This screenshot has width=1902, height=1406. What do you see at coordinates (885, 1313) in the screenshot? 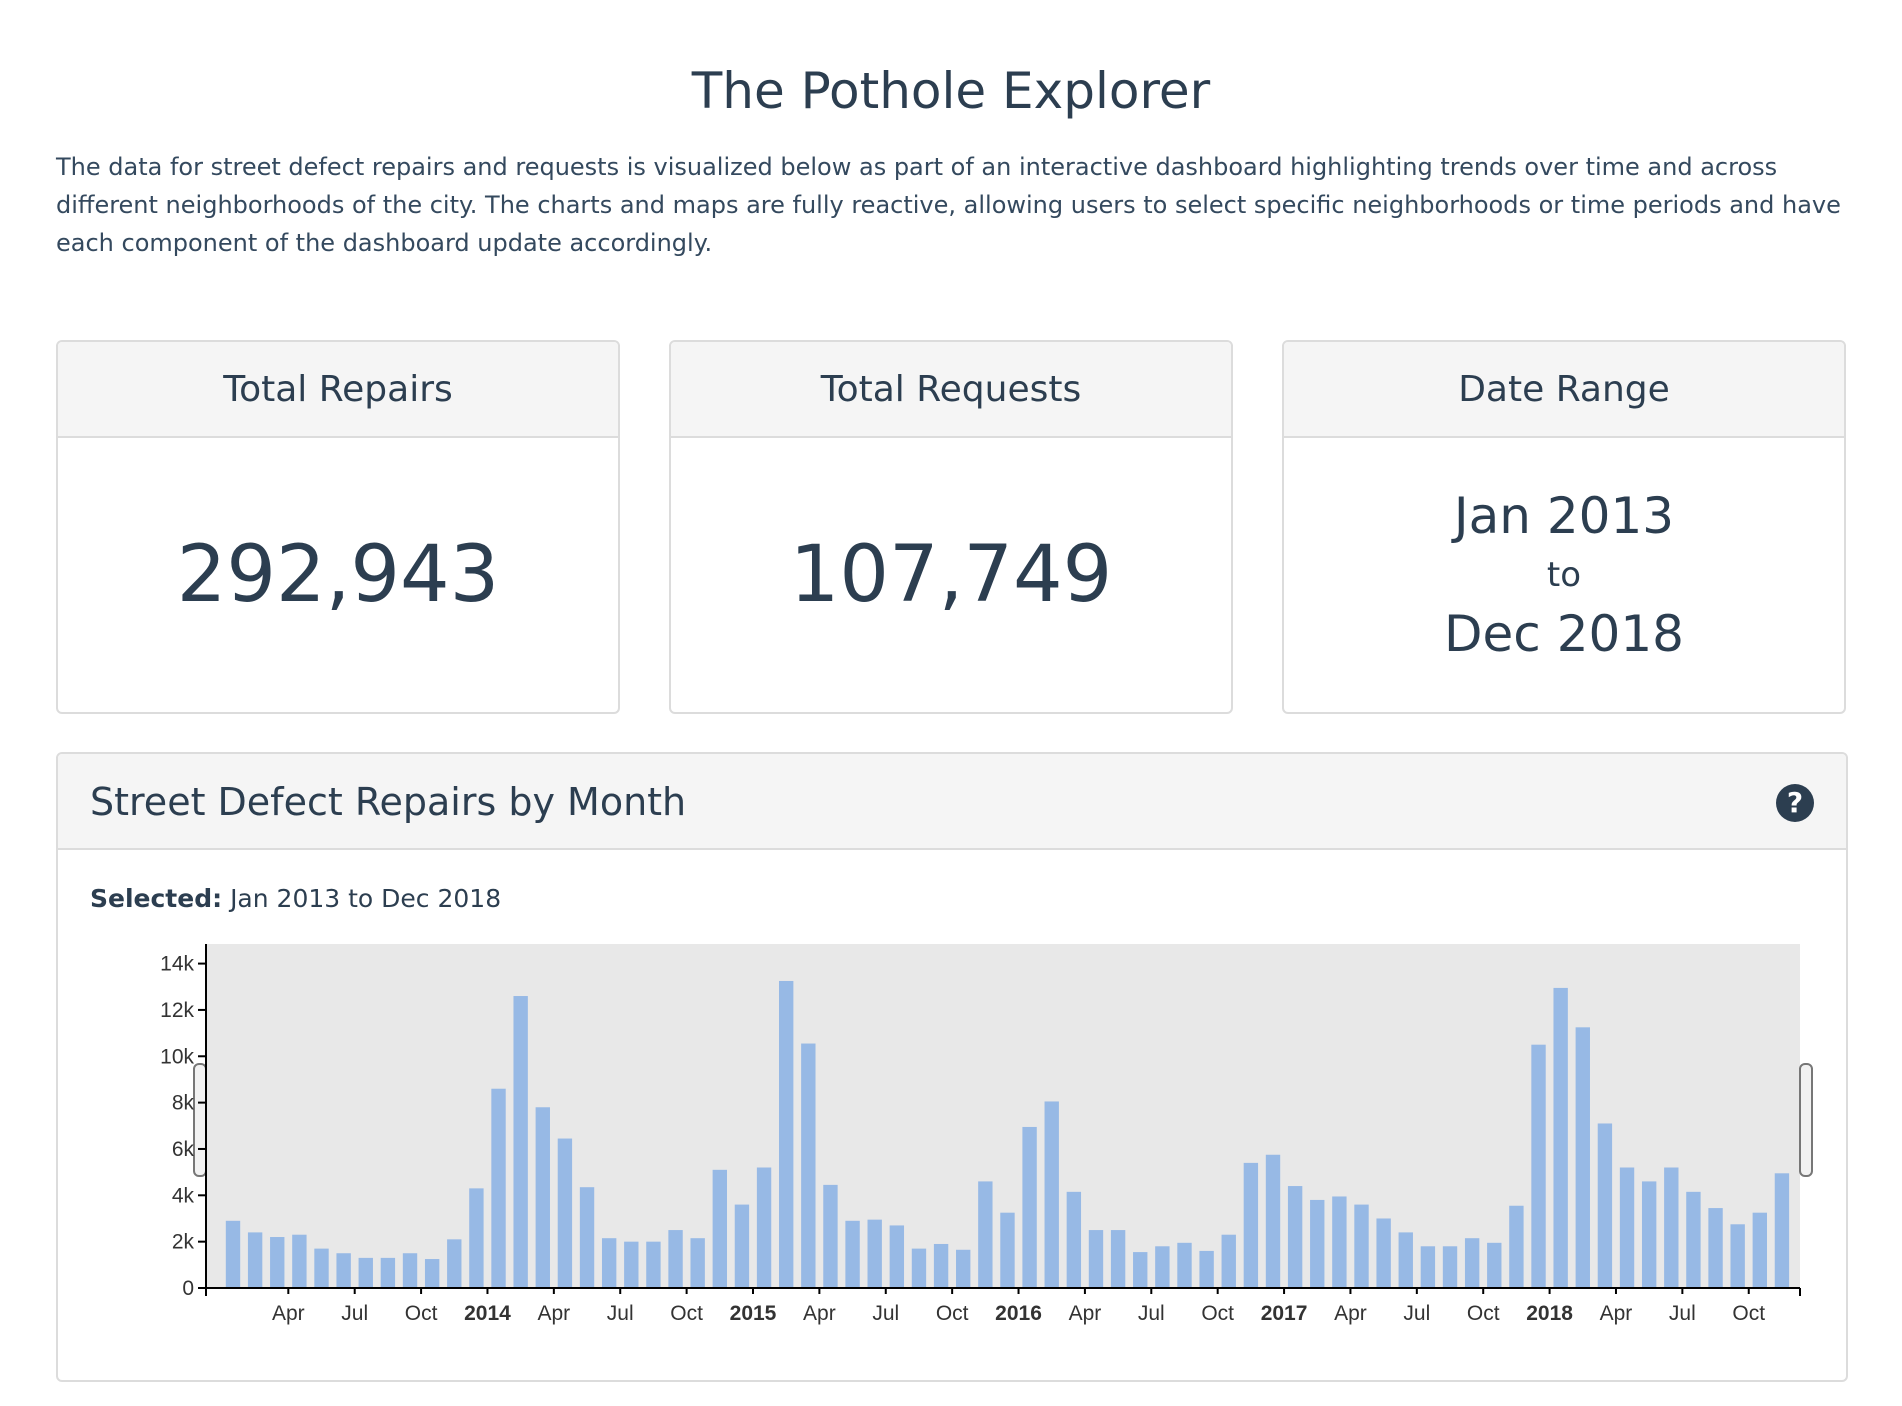
I see `x-tick-label-9: Jul` at bounding box center [885, 1313].